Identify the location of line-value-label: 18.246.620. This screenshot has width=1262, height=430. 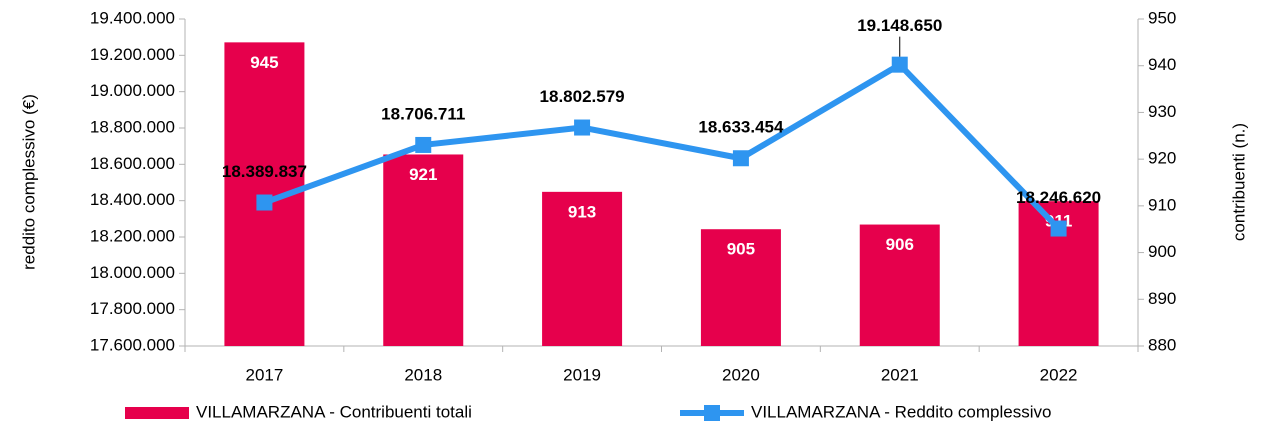
(1058, 197).